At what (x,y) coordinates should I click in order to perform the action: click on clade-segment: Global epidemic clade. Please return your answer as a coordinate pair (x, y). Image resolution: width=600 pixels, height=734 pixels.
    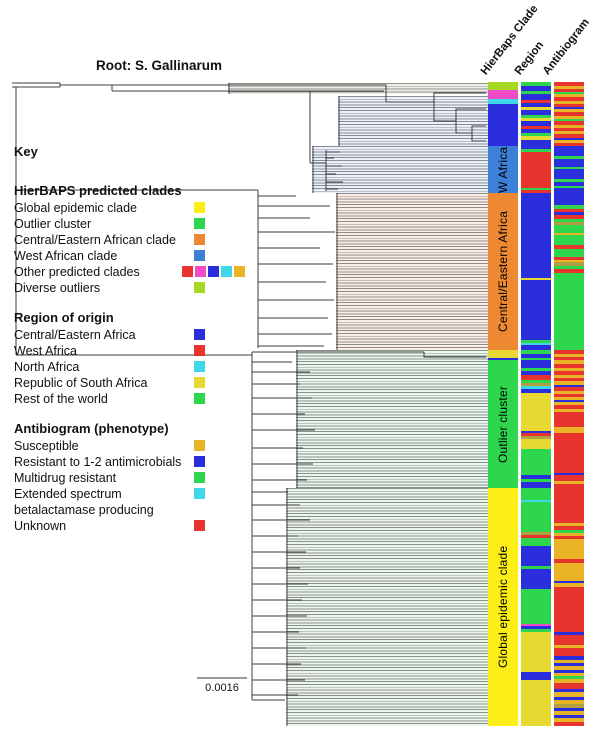
    Looking at the image, I should click on (503, 607).